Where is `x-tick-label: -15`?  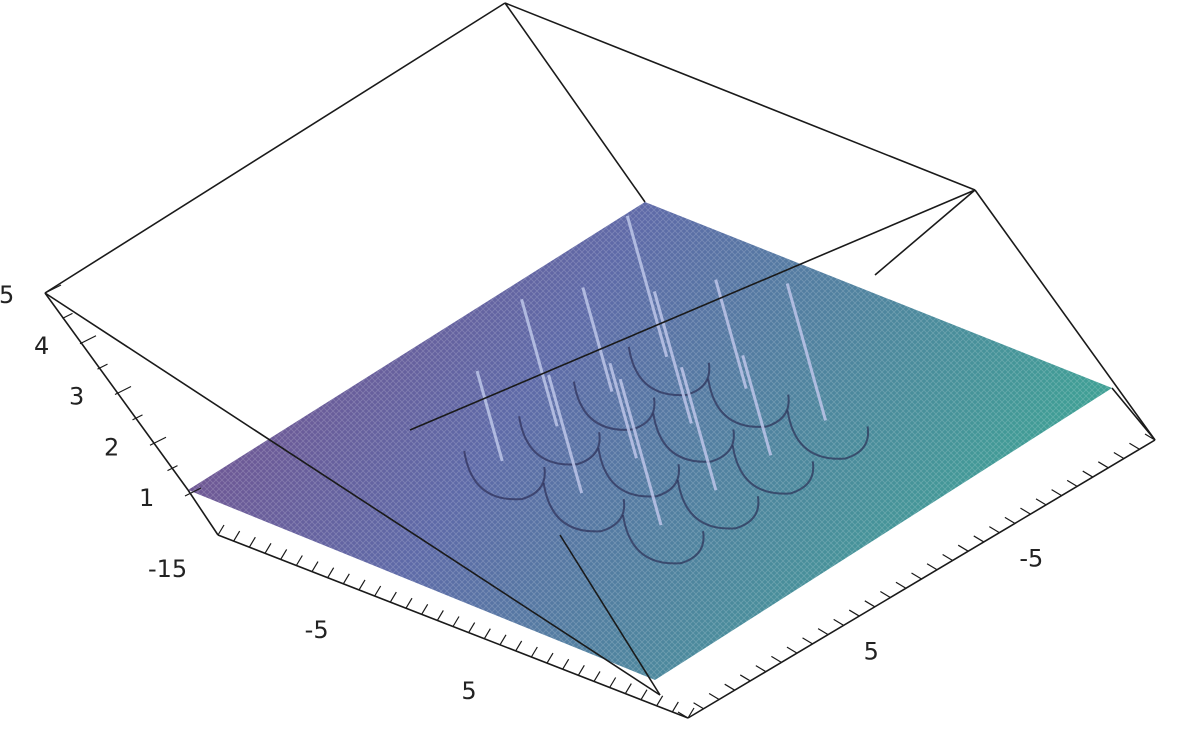 x-tick-label: -15 is located at coordinates (167, 569).